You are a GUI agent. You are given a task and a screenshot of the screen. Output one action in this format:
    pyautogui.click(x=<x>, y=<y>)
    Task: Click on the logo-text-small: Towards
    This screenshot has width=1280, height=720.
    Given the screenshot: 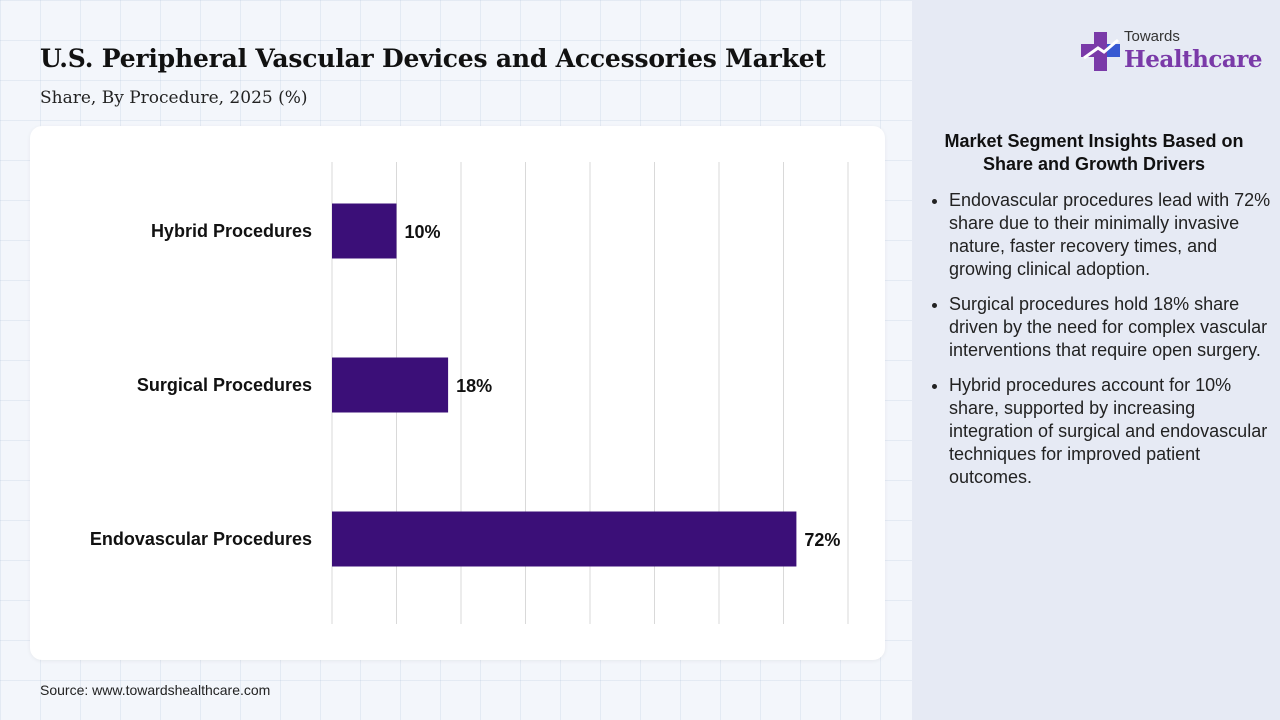 What is the action you would take?
    pyautogui.click(x=1152, y=36)
    